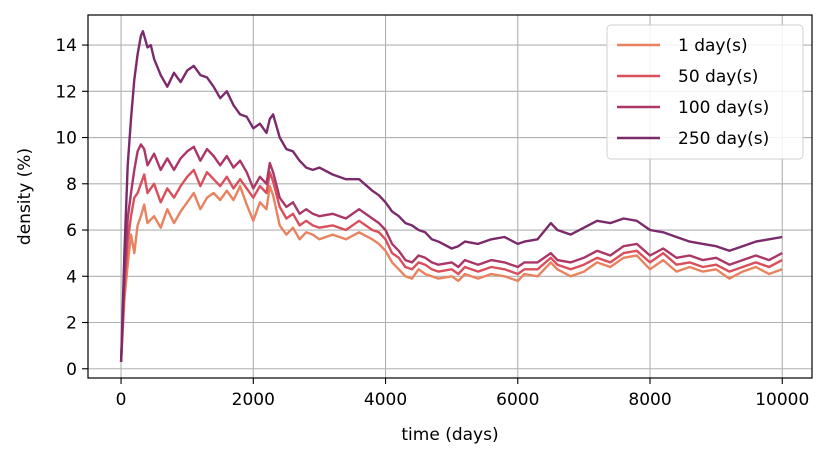 The height and width of the screenshot is (458, 831). Describe the element at coordinates (253, 400) in the screenshot. I see `x-tick-label: 2000` at that location.